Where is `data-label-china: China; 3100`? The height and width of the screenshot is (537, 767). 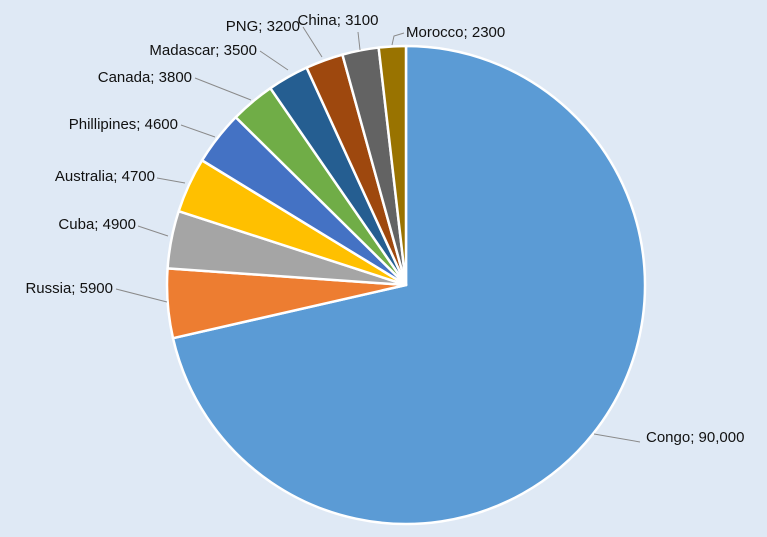 data-label-china: China; 3100 is located at coordinates (338, 20).